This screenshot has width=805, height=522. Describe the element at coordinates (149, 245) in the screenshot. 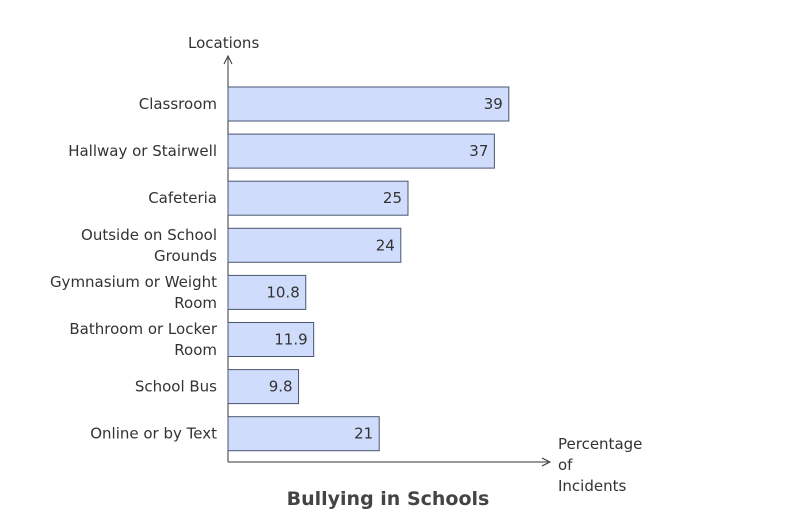

I see `category-label: Outside on School Grounds` at that location.